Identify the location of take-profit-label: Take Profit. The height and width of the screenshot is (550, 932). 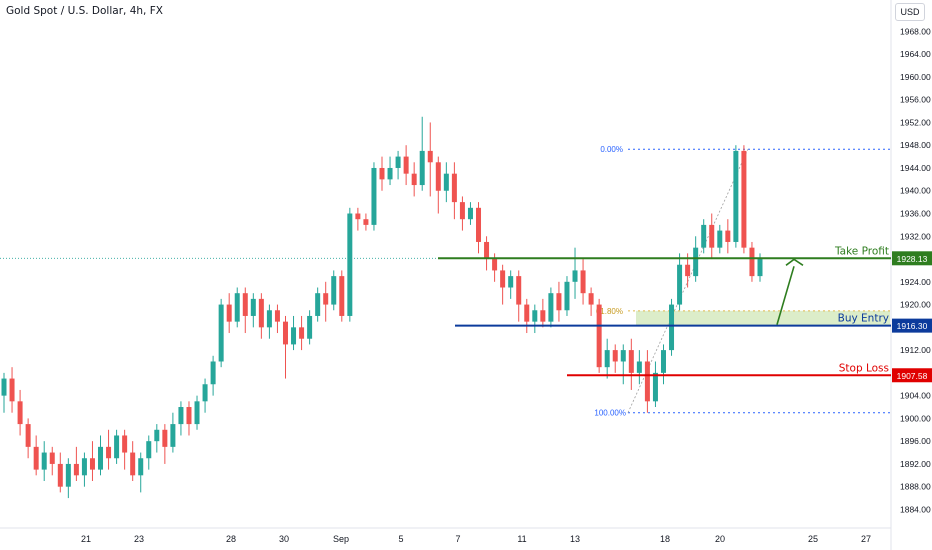
(861, 251).